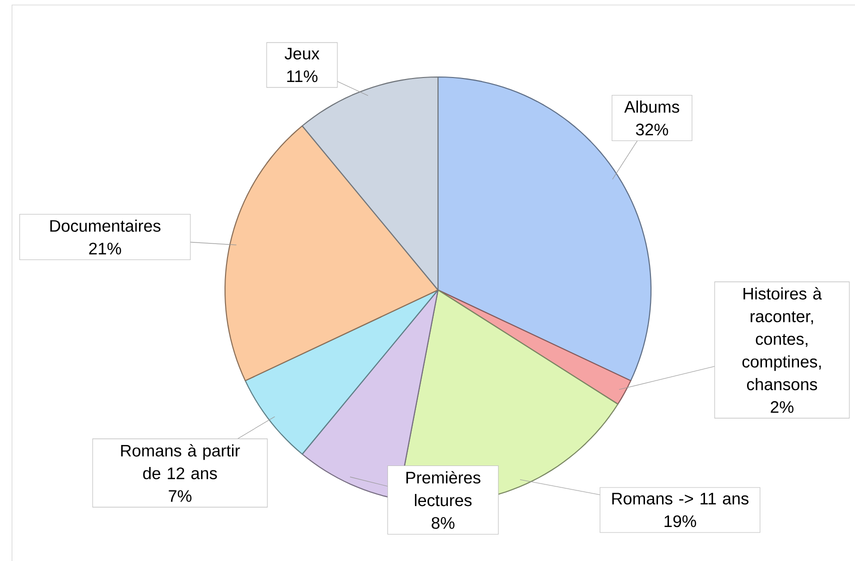 The width and height of the screenshot is (855, 561). What do you see at coordinates (443, 488) in the screenshot?
I see `slice-label: Premières lectures` at bounding box center [443, 488].